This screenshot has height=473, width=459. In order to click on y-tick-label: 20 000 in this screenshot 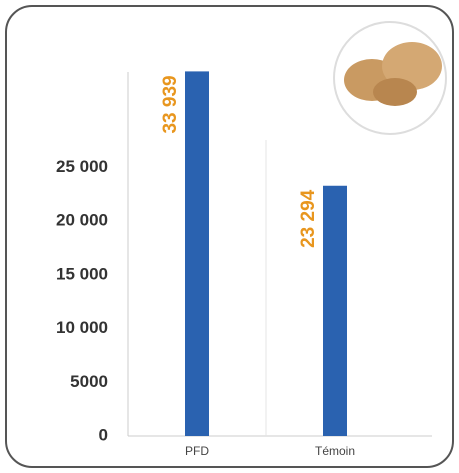, I will do `click(82, 220)`.